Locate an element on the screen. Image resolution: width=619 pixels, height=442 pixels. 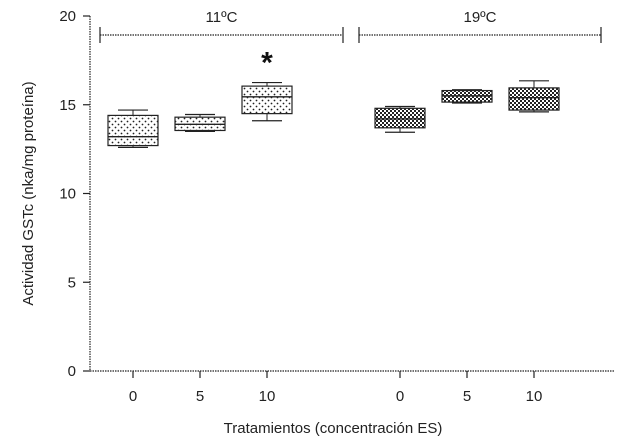
group-brackets is located at coordinates (350, 35).